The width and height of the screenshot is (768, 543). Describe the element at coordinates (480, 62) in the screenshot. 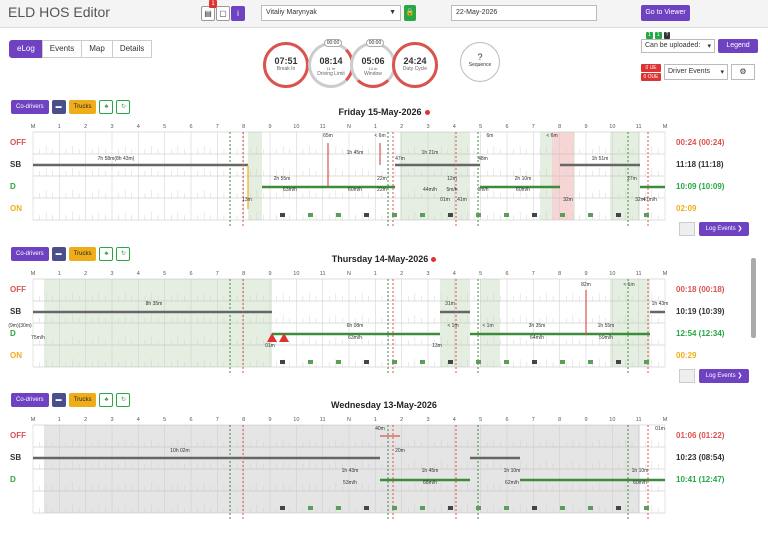

I see `sequence-indicator: ? Sequence` at that location.